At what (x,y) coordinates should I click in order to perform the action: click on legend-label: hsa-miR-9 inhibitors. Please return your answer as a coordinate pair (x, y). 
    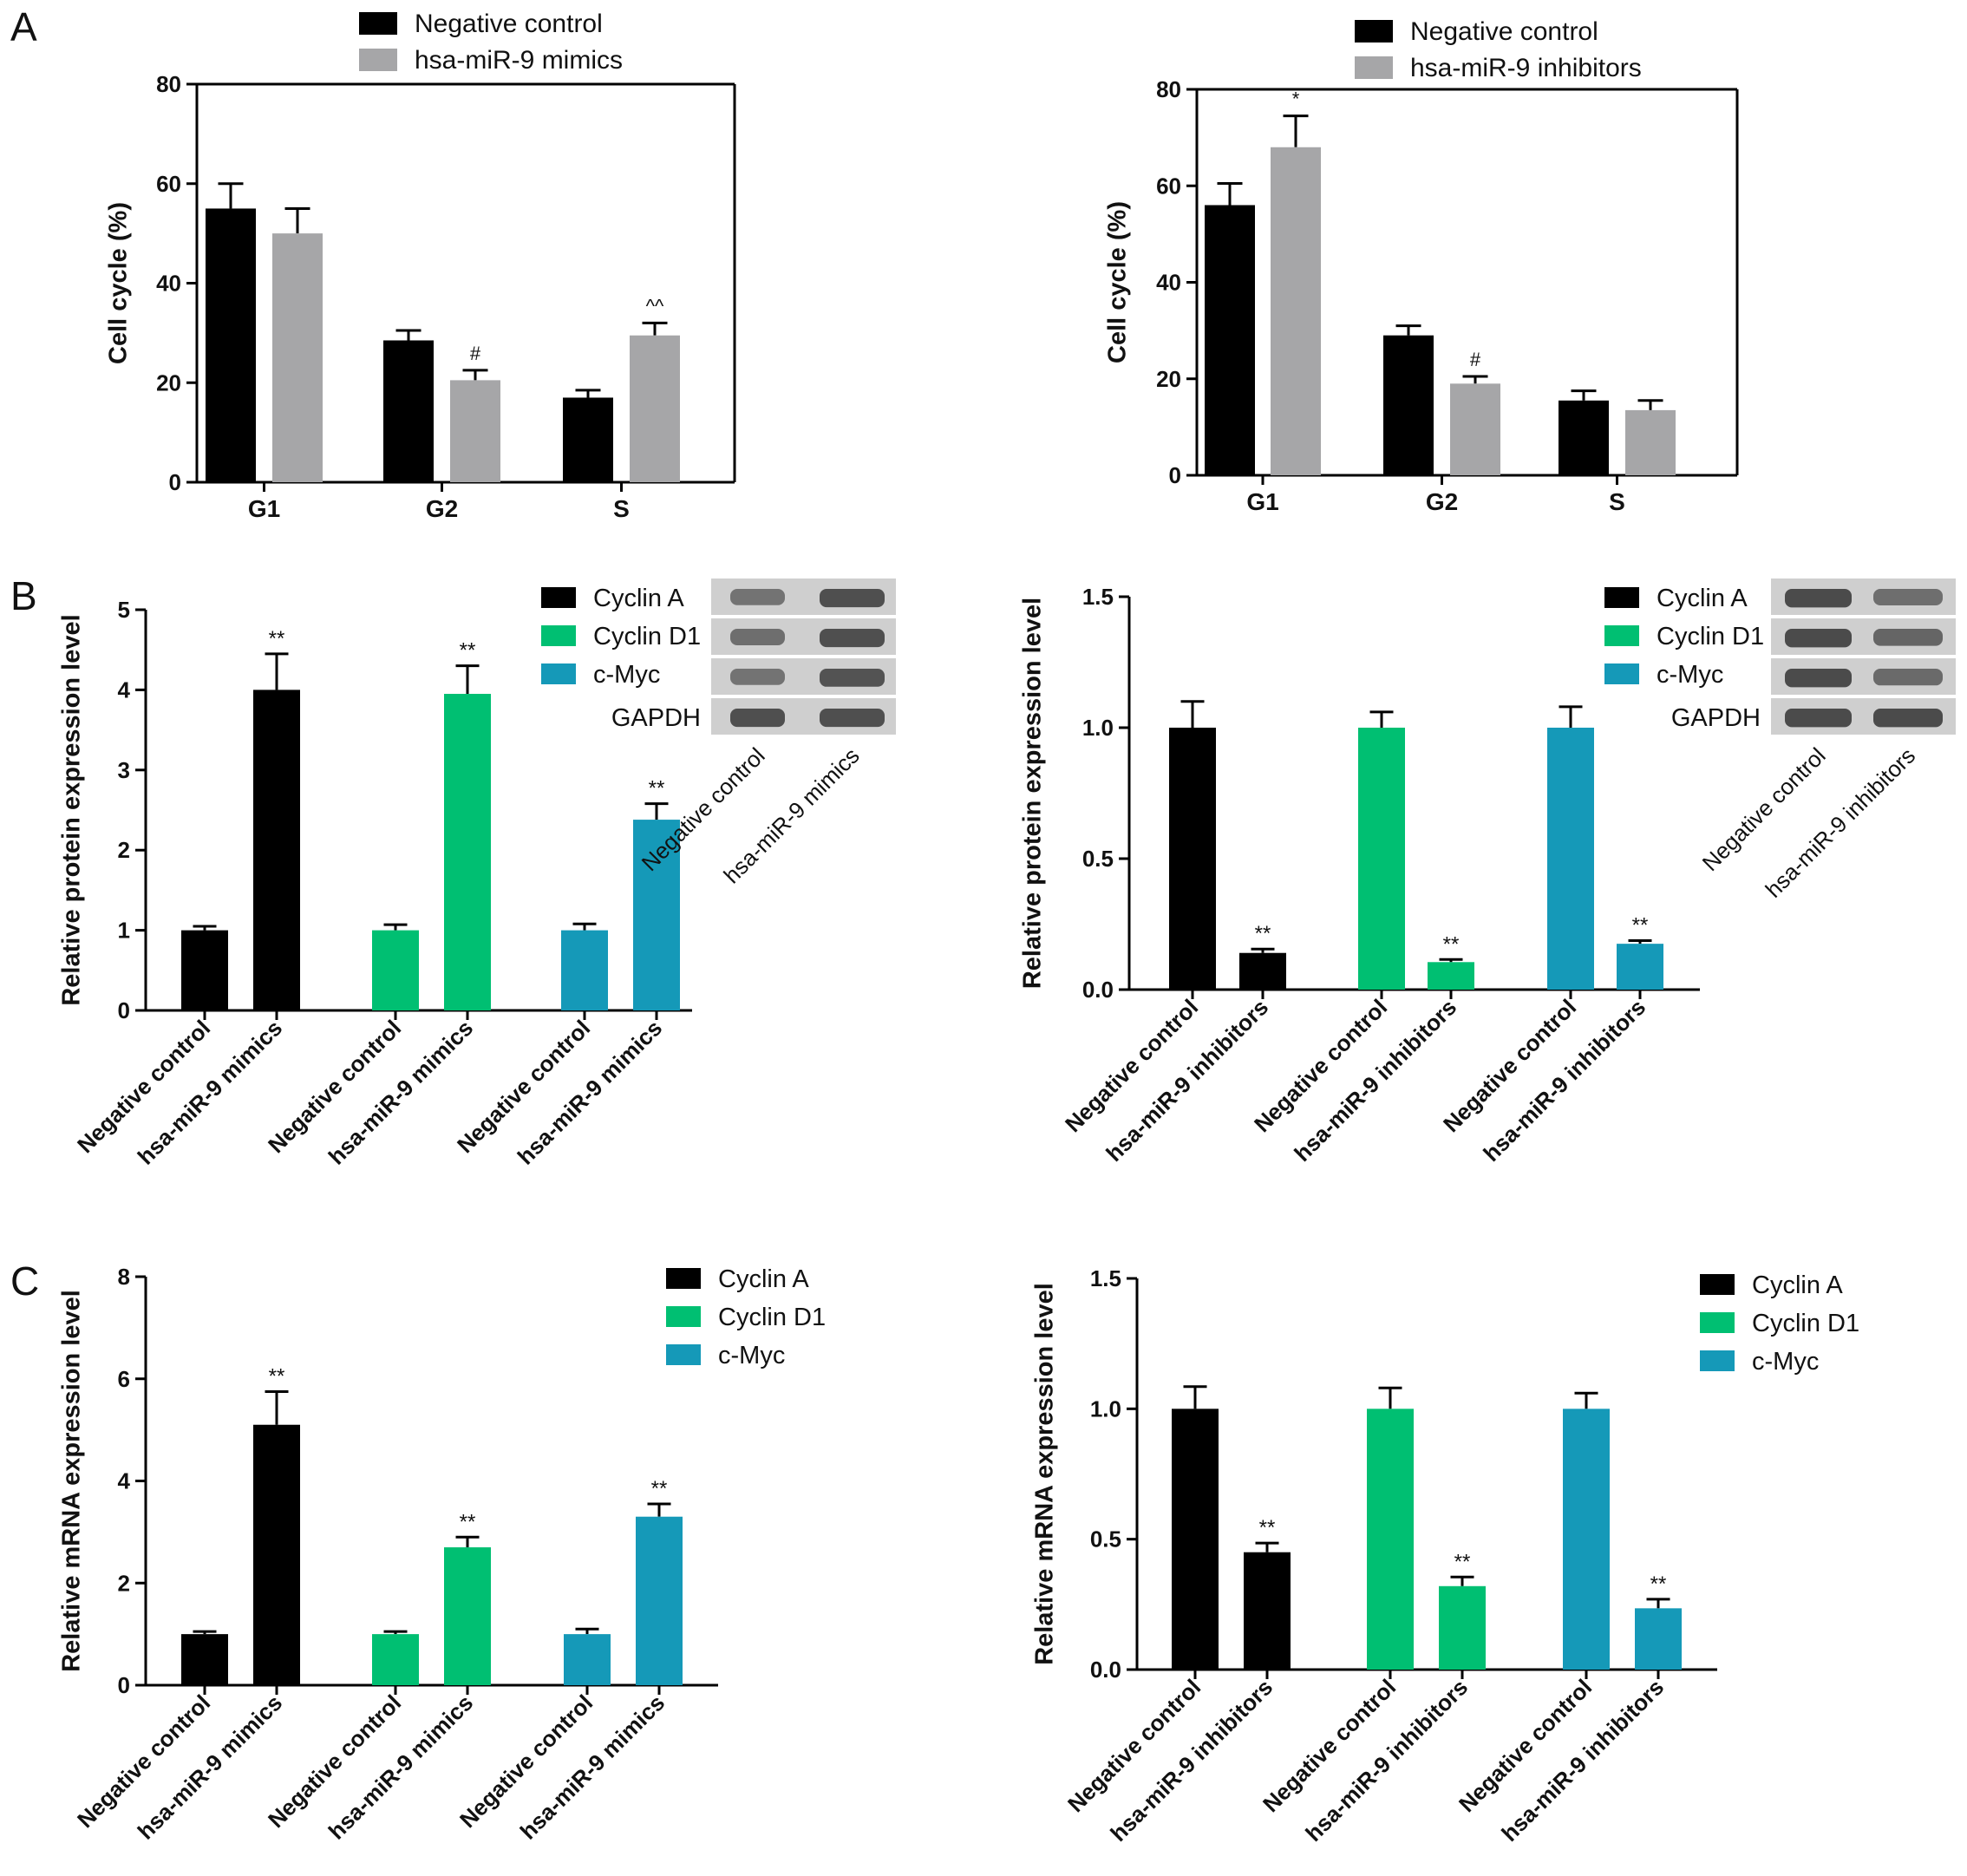
    Looking at the image, I should click on (1526, 68).